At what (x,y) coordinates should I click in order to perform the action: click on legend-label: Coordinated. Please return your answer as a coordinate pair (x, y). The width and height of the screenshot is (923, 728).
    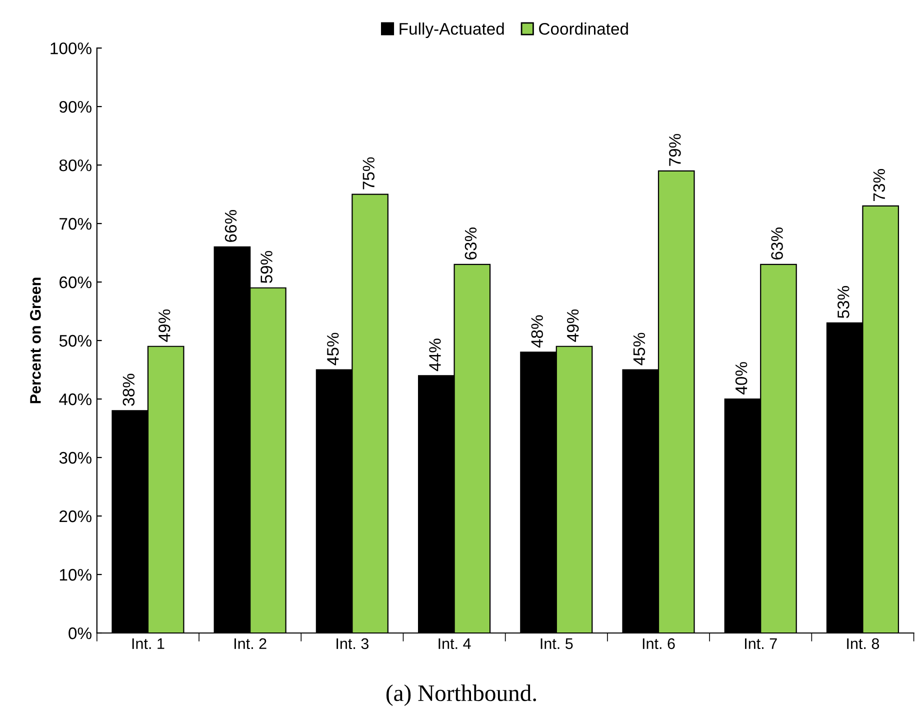
    Looking at the image, I should click on (583, 28).